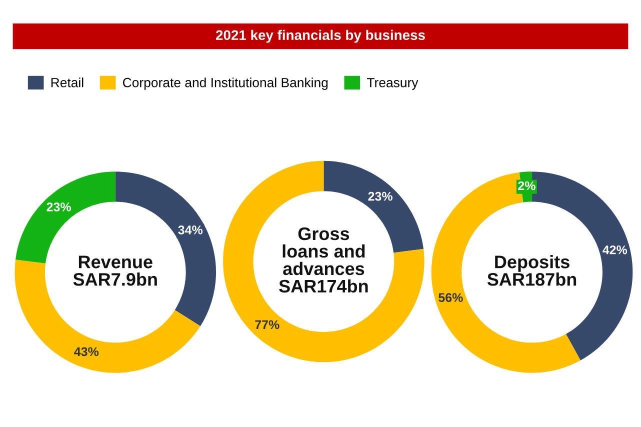  Describe the element at coordinates (392, 84) in the screenshot. I see `legend-label: Treasury` at that location.